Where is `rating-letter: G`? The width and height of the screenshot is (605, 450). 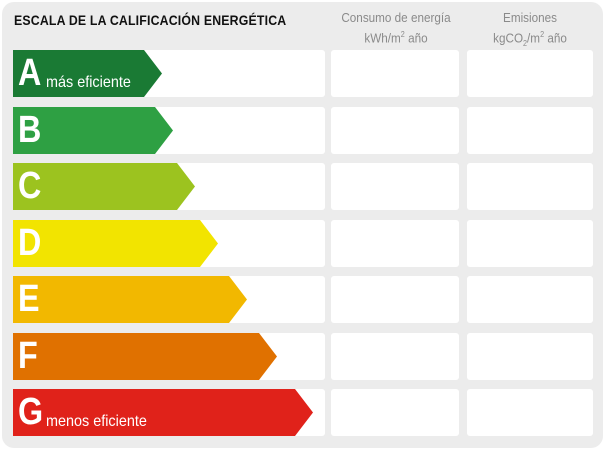
rating-letter: G is located at coordinates (31, 412).